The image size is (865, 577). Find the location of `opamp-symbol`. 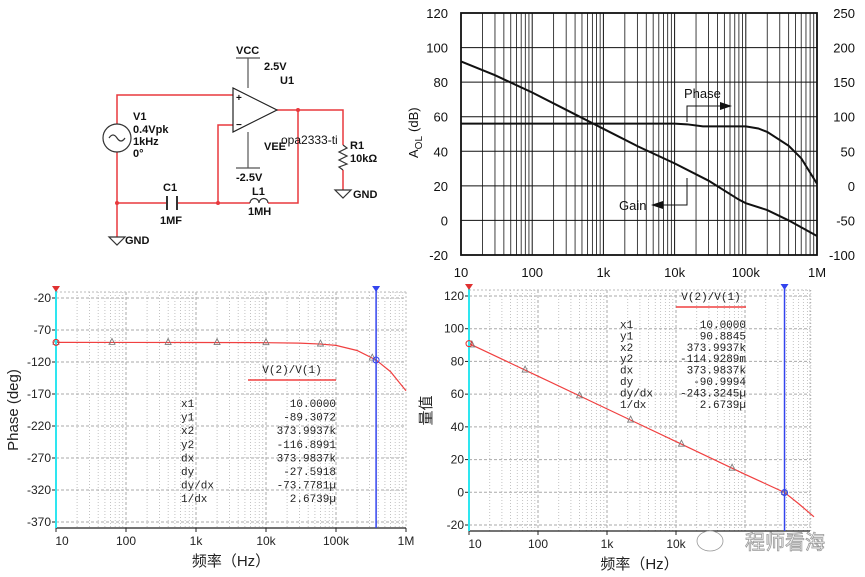

opamp-symbol is located at coordinates (255, 110).